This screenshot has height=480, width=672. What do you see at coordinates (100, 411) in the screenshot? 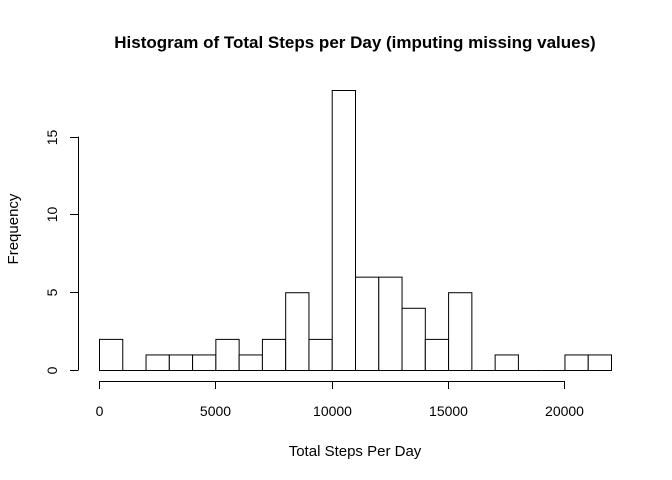
I see `x-tick-label-0: 0` at bounding box center [100, 411].